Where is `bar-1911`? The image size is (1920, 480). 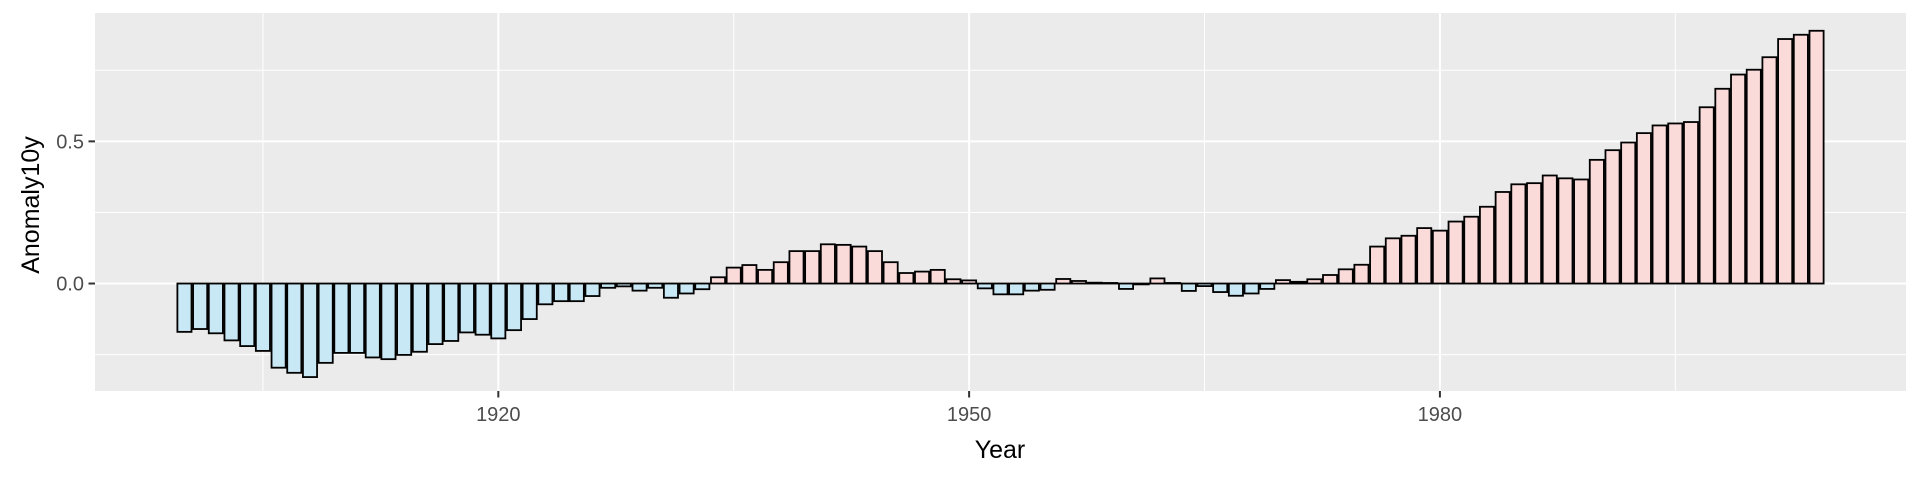 bar-1911 is located at coordinates (357, 318).